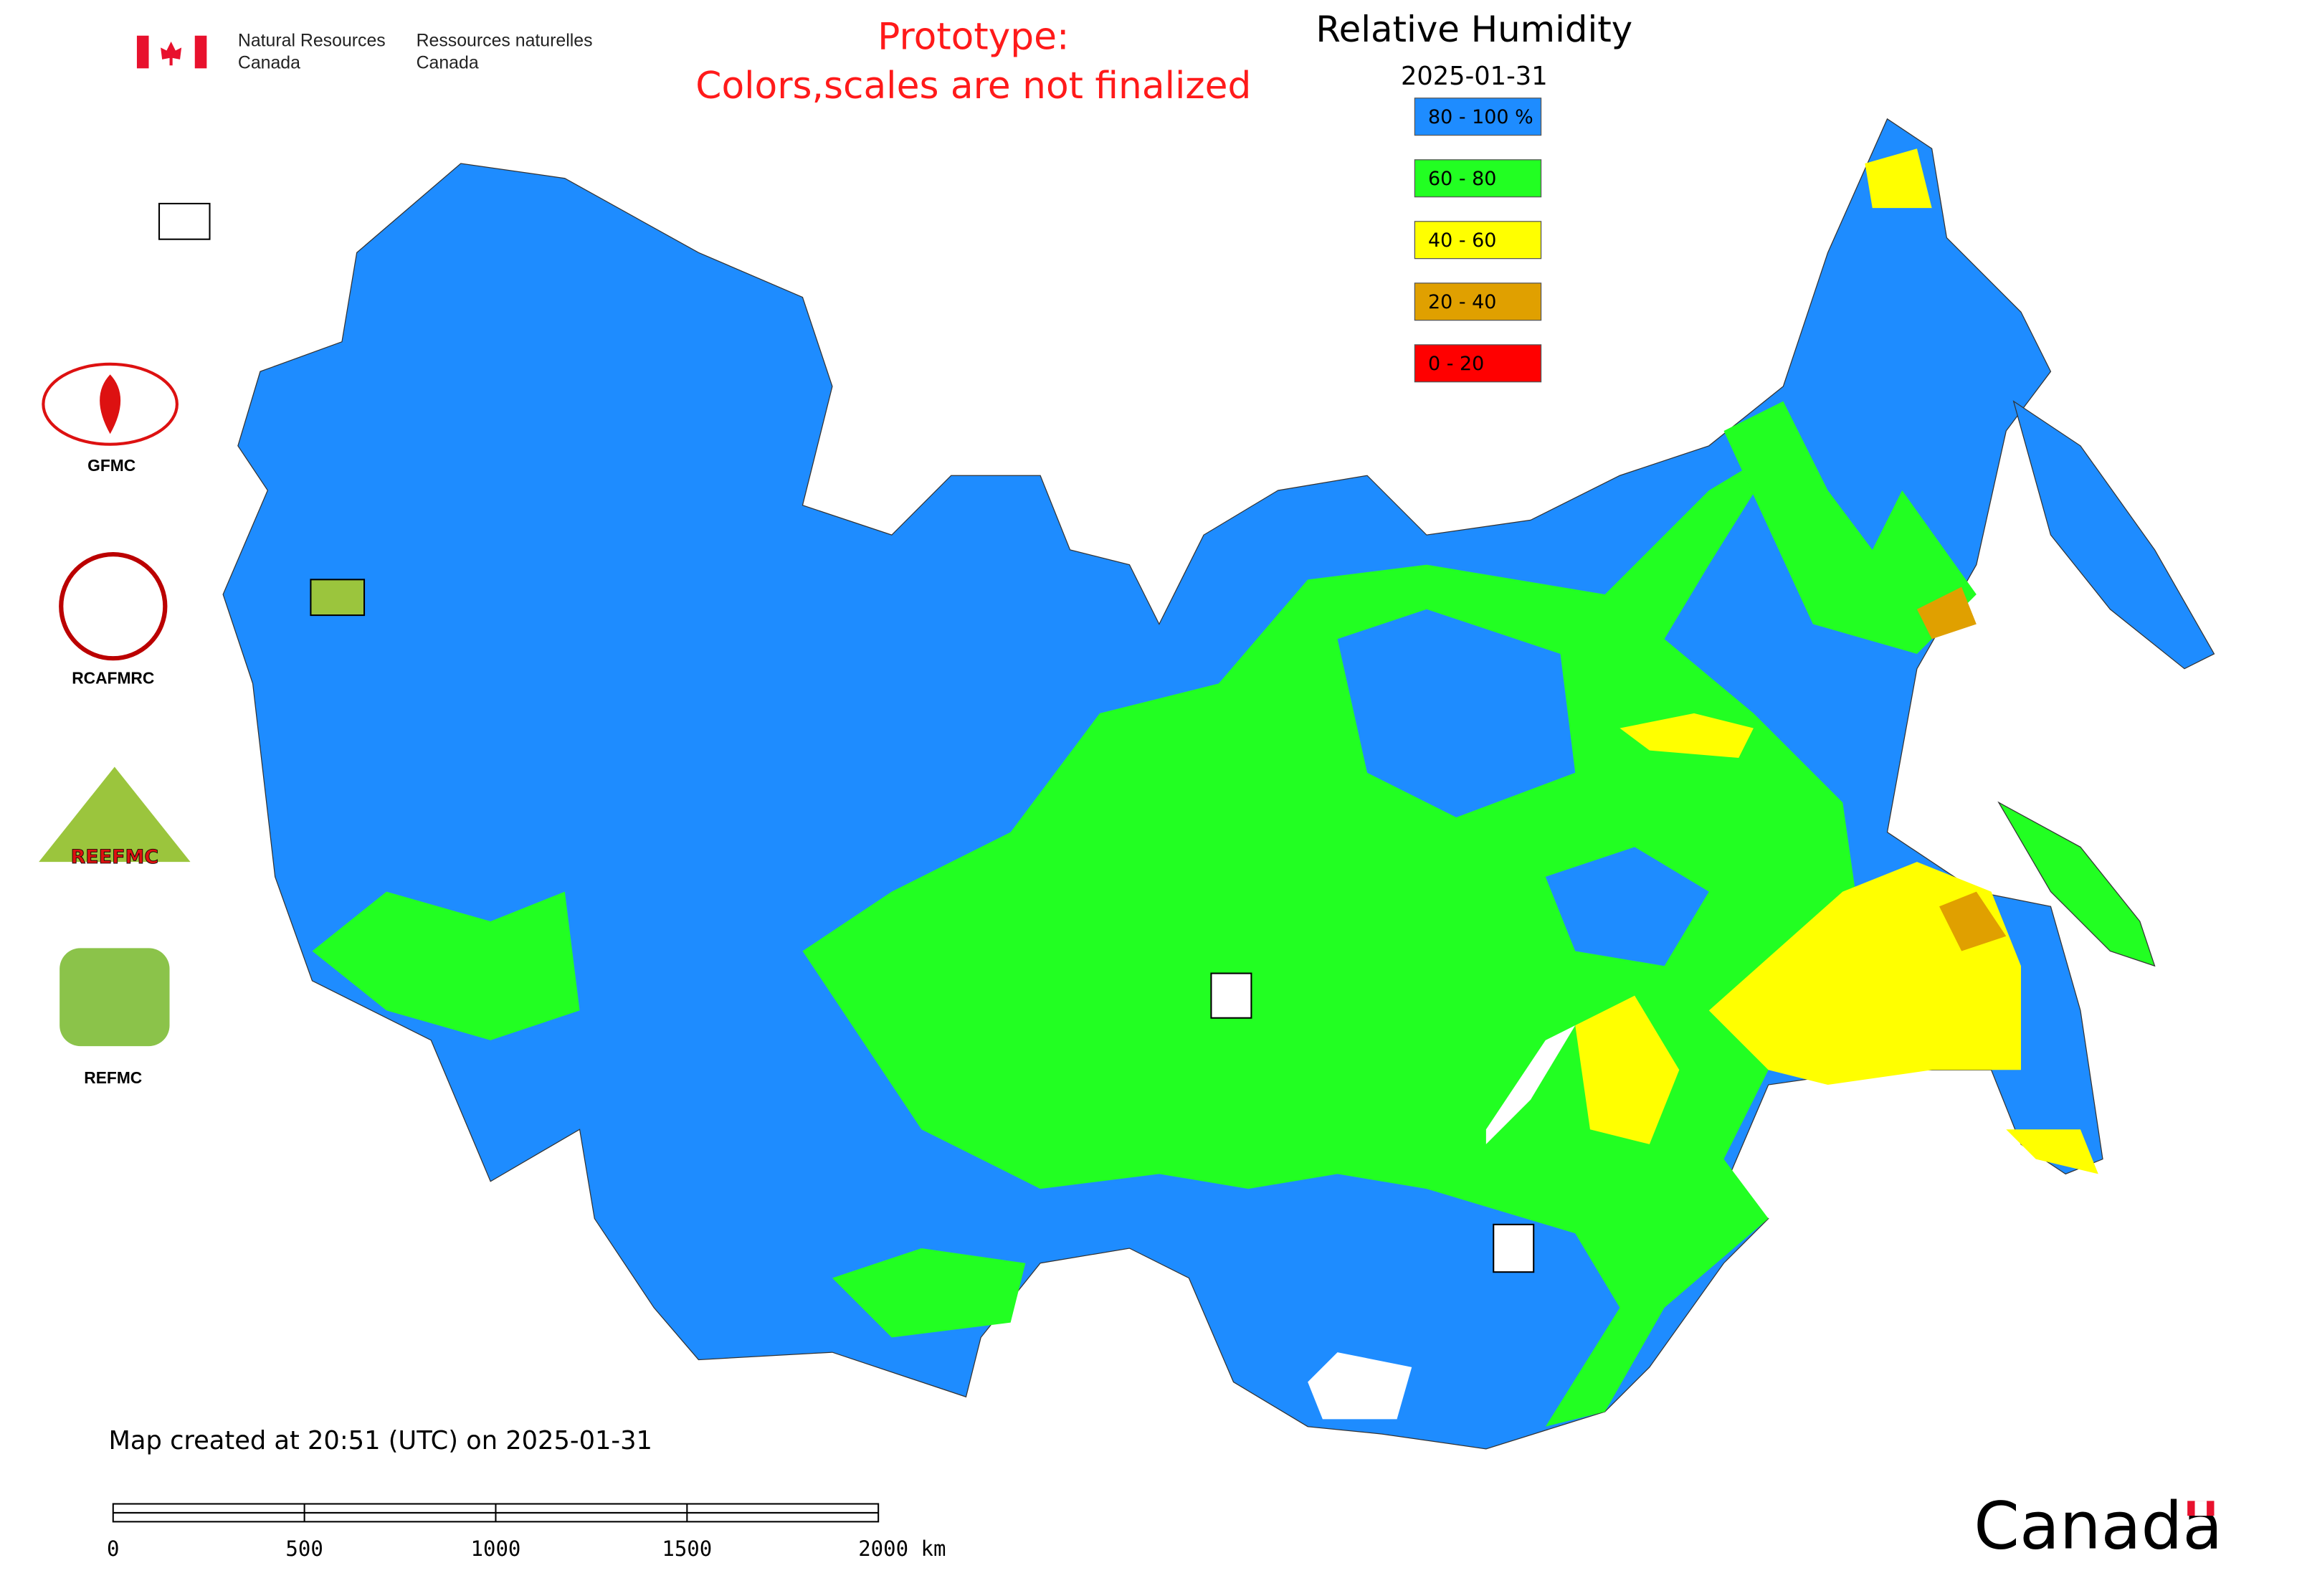  I want to click on created-note: Map created at 20:51 (UTC) on 2025-01-31, so click(380, 1440).